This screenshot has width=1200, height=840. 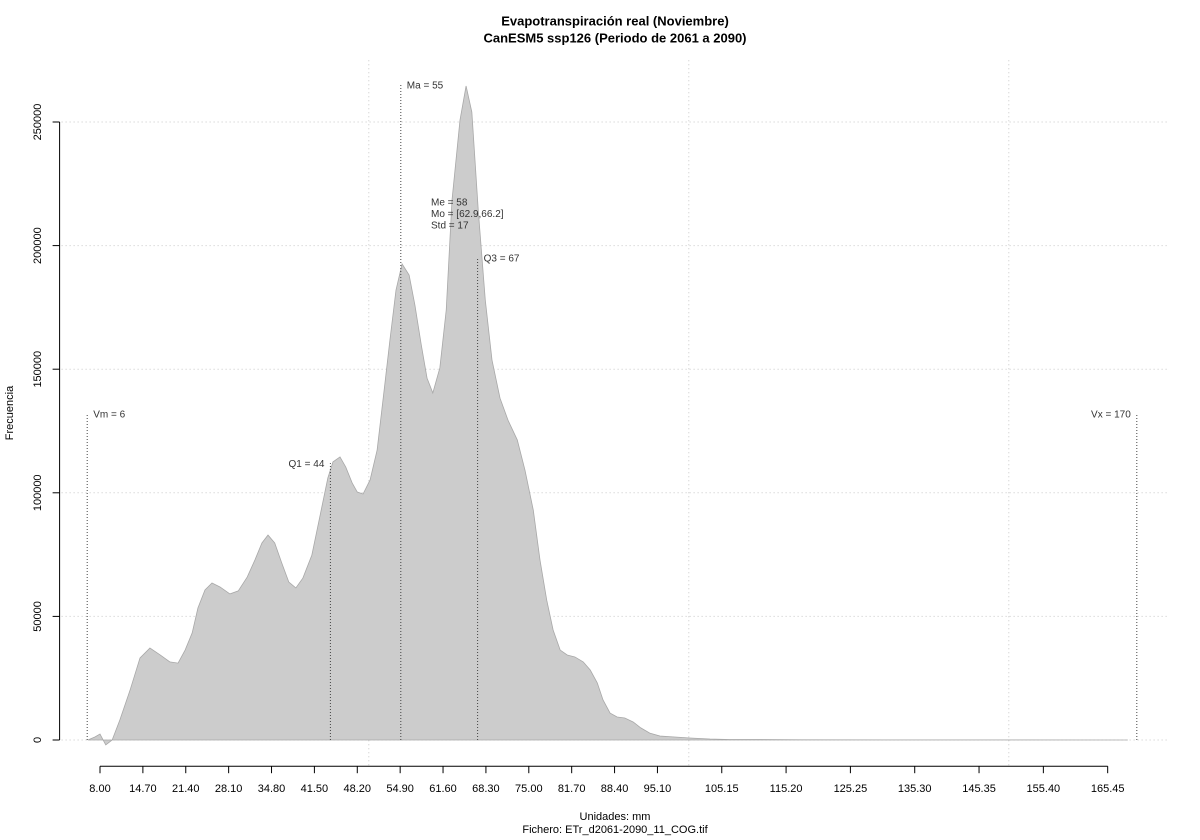 What do you see at coordinates (851, 789) in the screenshot?
I see `x-tick-label: 125.25` at bounding box center [851, 789].